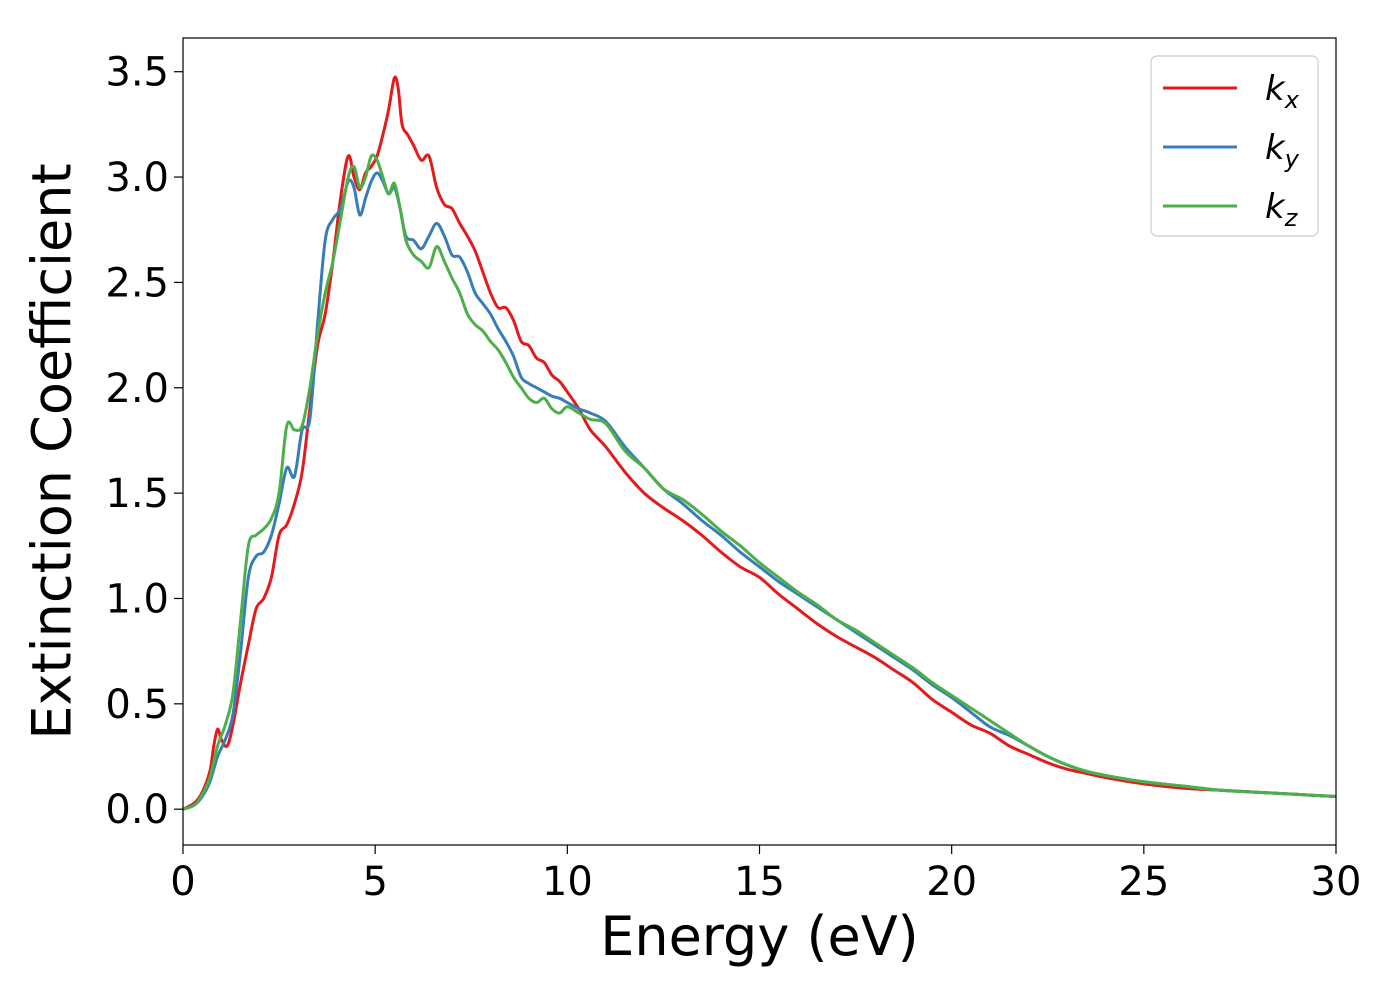  I want to click on x-tick-label: 25, so click(1143, 882).